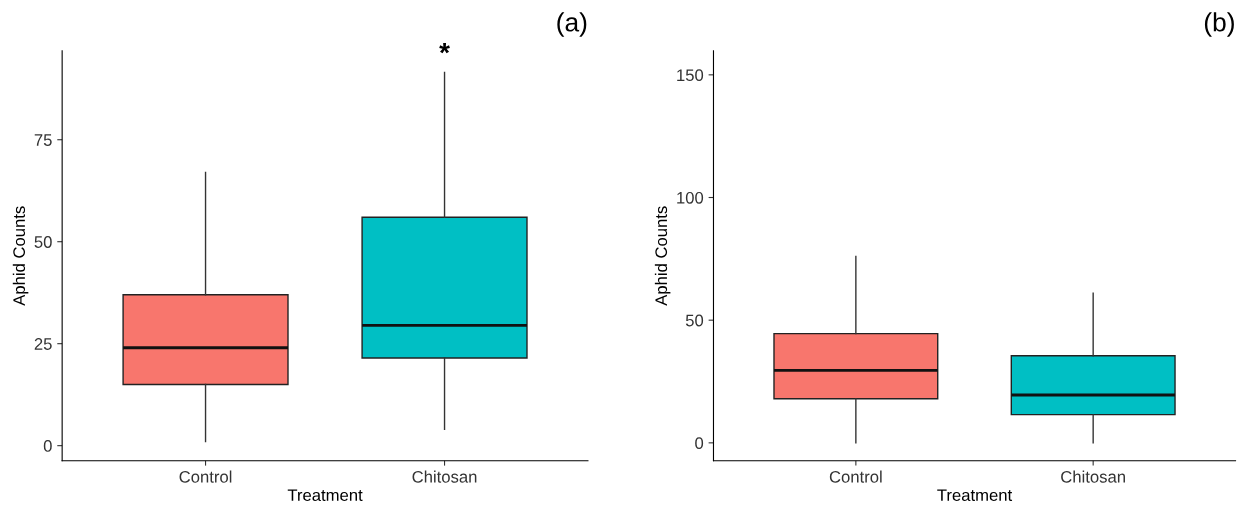  Describe the element at coordinates (690, 197) in the screenshot. I see `y-tick-label: 100` at that location.